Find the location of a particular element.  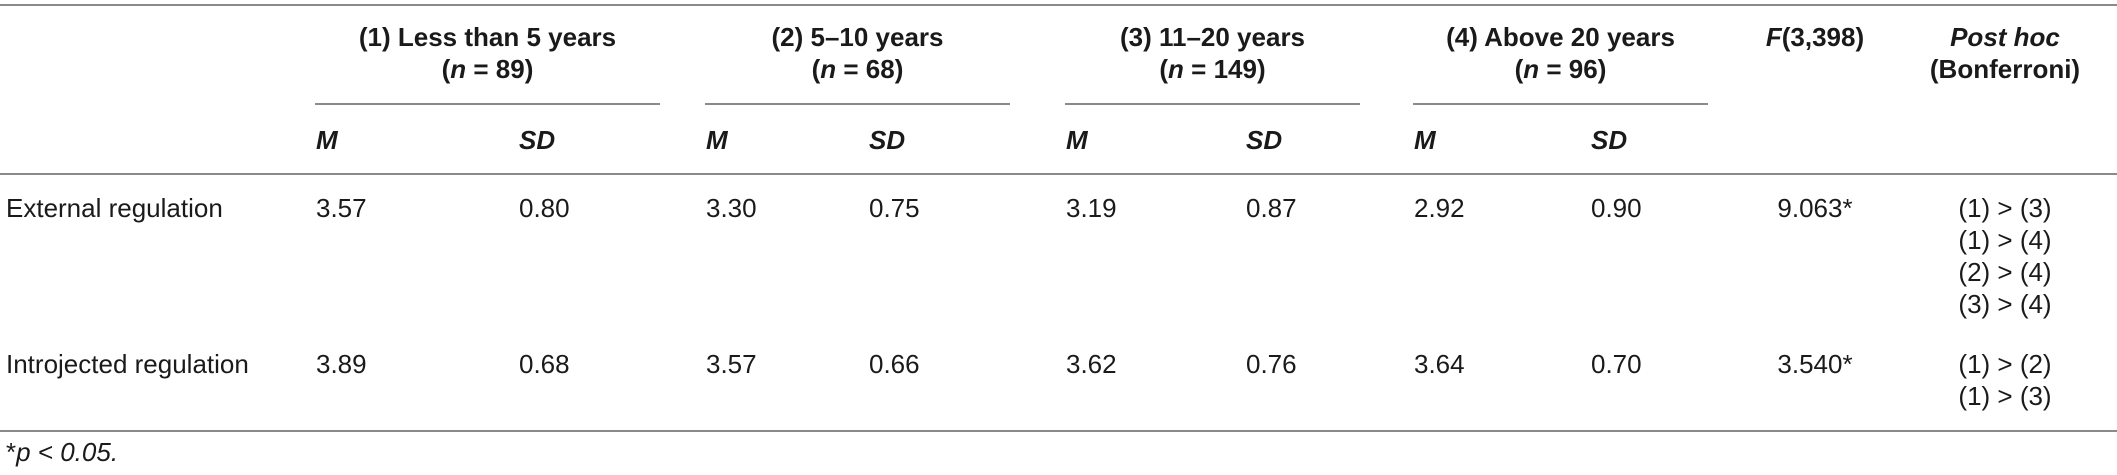

cell-sd-2: 0.66 is located at coordinates (894, 364).